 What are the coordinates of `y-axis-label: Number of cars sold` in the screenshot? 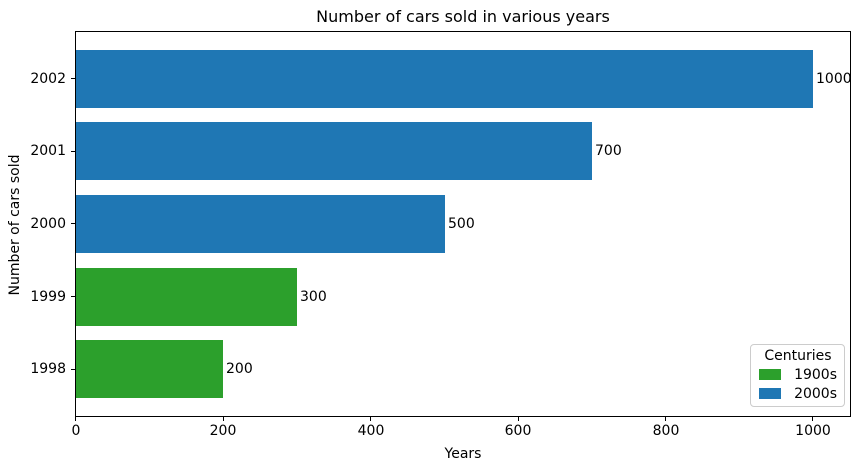 It's located at (15, 225).